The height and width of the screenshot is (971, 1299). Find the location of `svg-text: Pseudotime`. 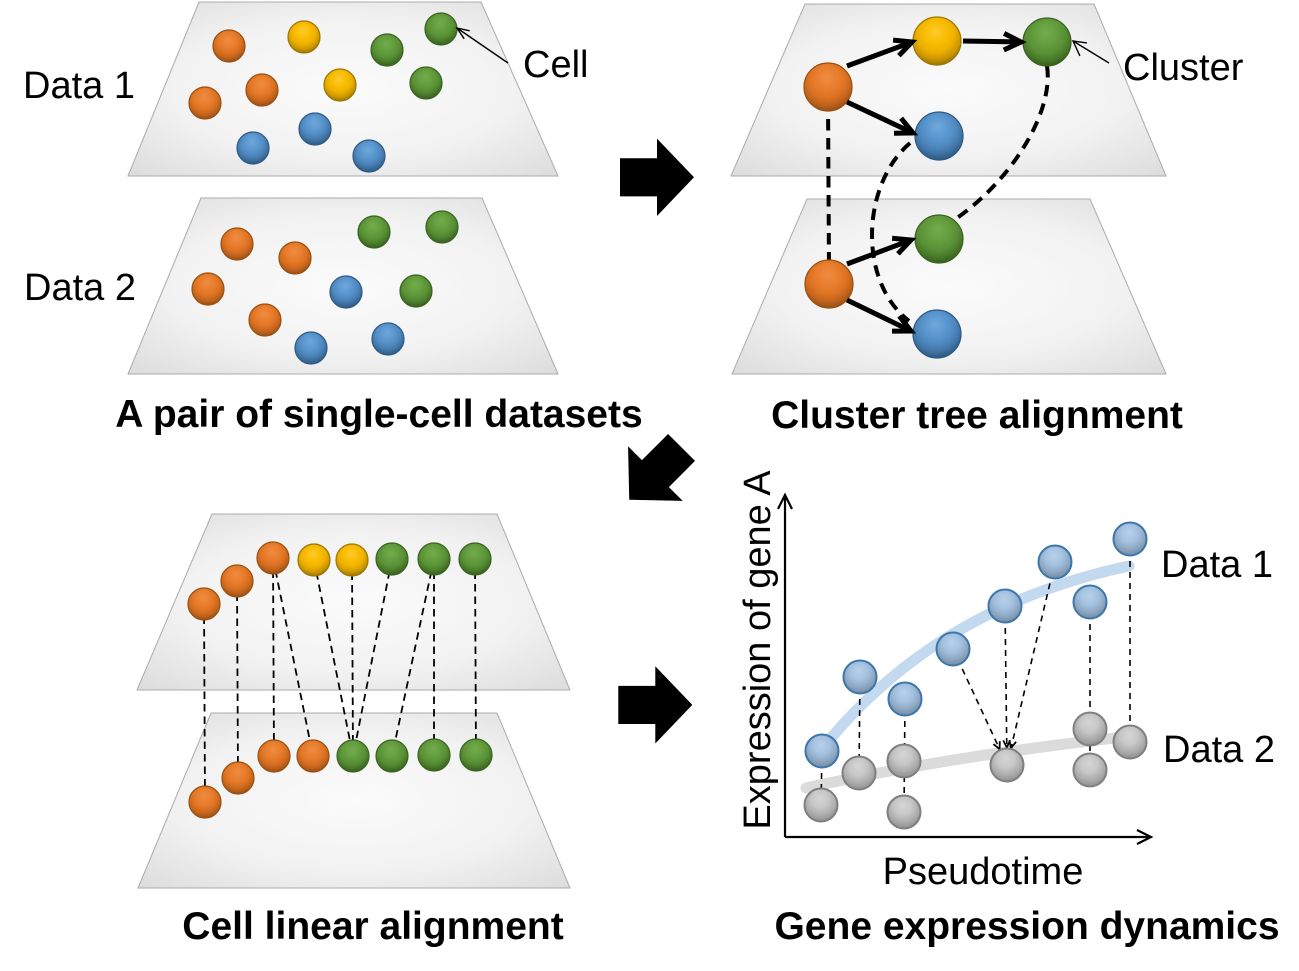

svg-text: Pseudotime is located at coordinates (983, 872).